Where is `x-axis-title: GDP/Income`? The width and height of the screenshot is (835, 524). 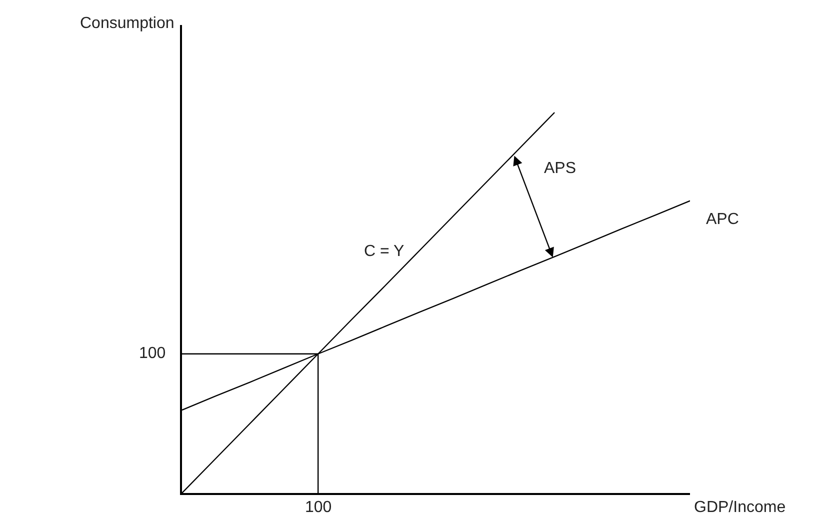 x-axis-title: GDP/Income is located at coordinates (740, 507).